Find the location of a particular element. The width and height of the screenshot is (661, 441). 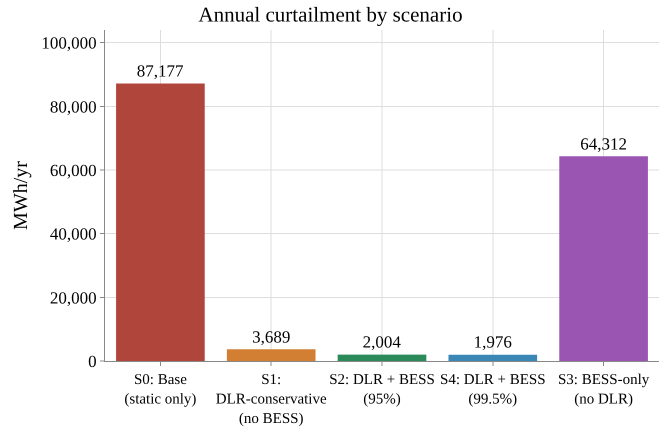

data-label: 1,976 is located at coordinates (493, 342).